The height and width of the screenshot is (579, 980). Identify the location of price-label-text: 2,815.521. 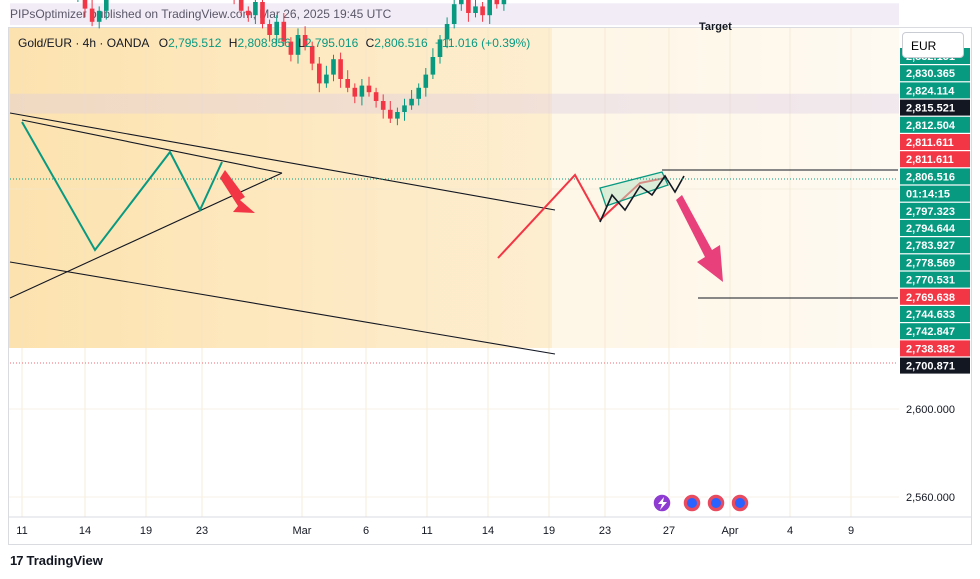
(930, 109).